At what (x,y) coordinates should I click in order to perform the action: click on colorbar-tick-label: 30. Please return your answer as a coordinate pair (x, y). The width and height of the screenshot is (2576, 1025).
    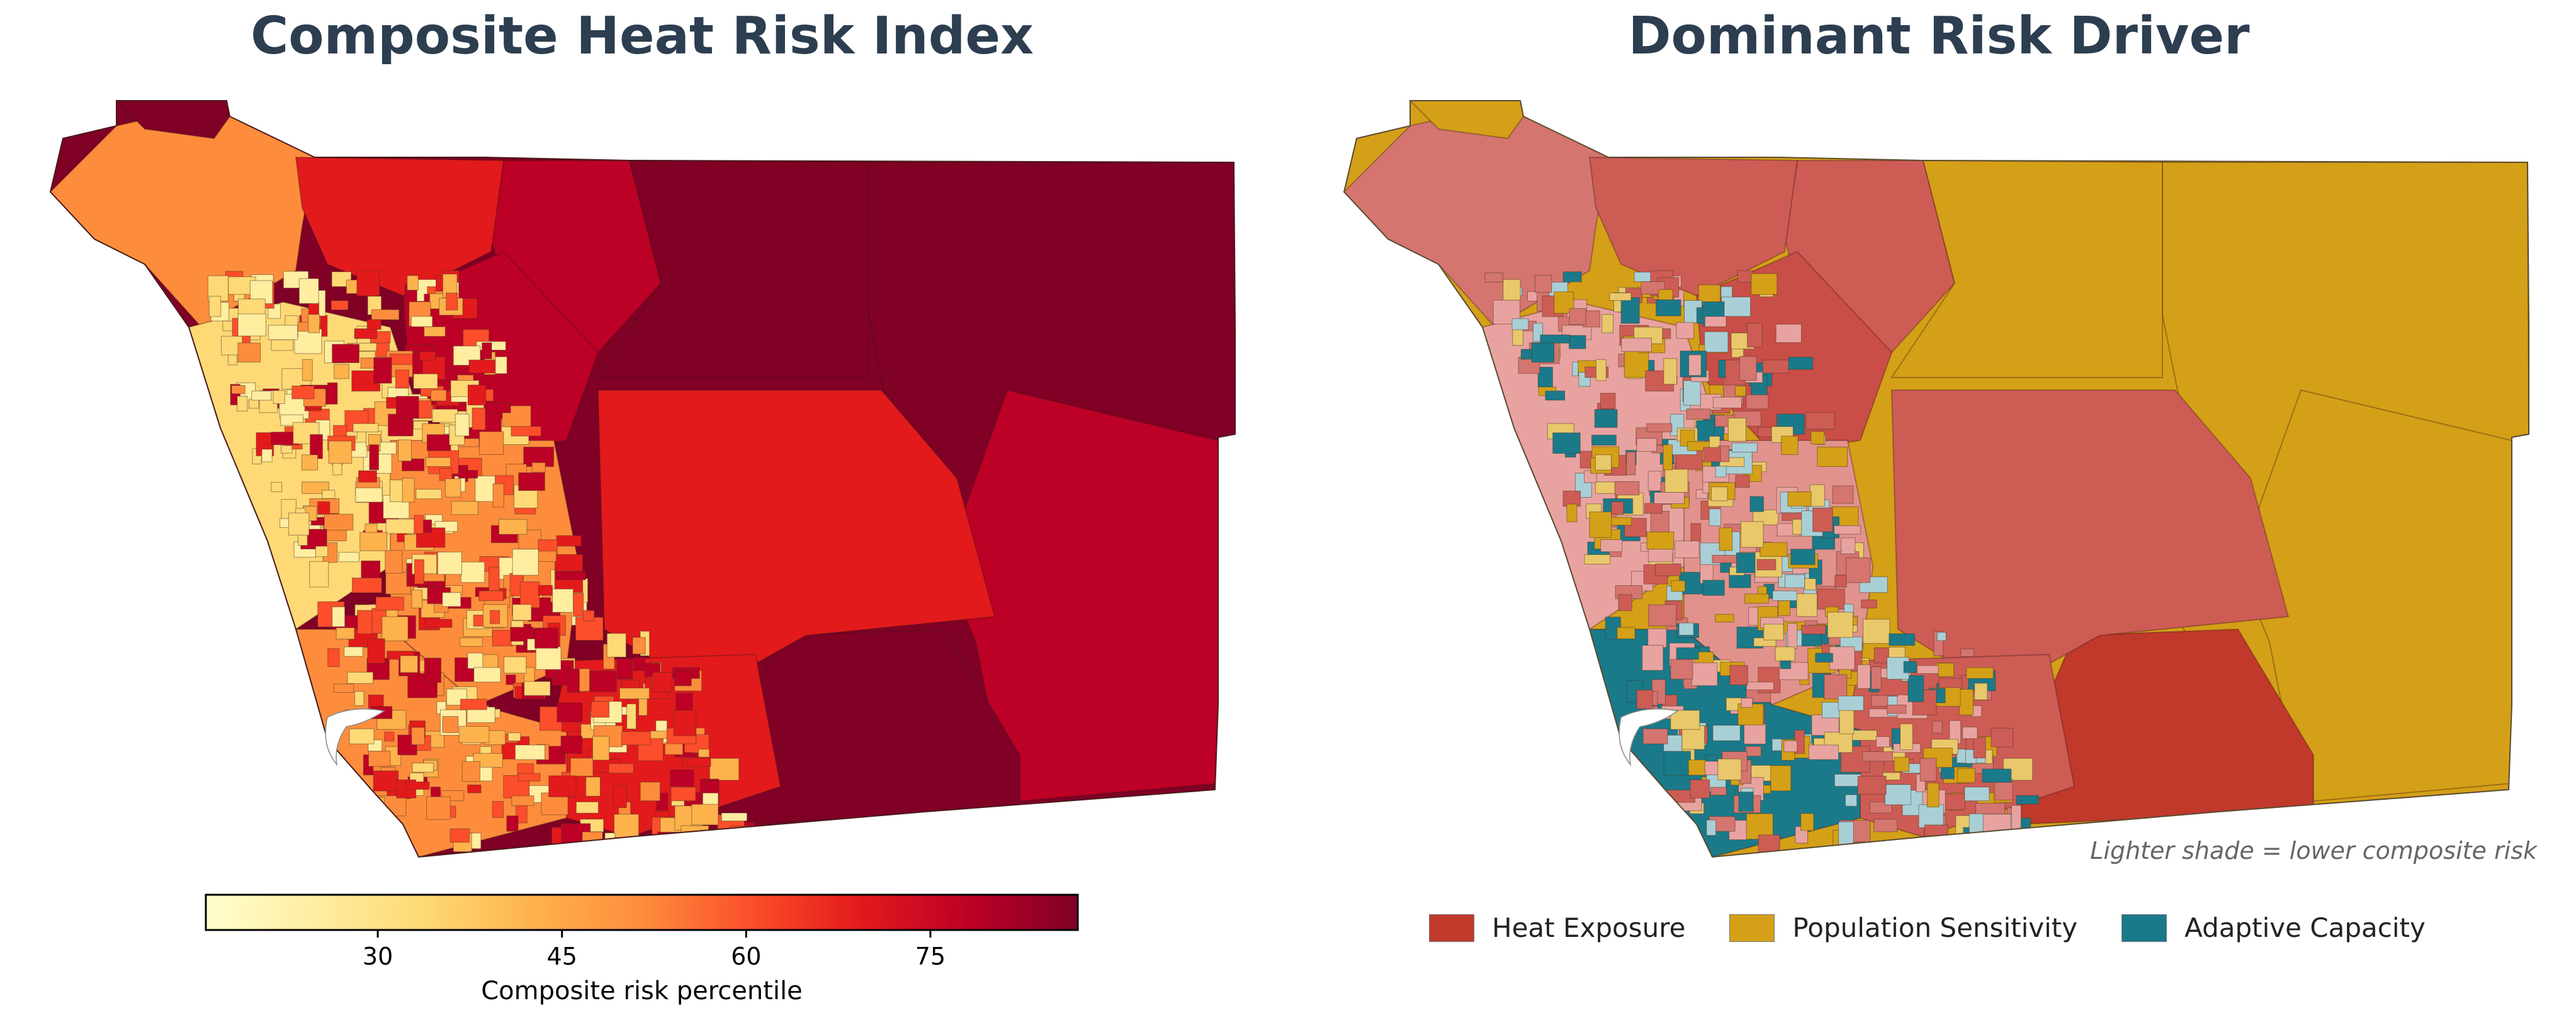
    Looking at the image, I should click on (378, 956).